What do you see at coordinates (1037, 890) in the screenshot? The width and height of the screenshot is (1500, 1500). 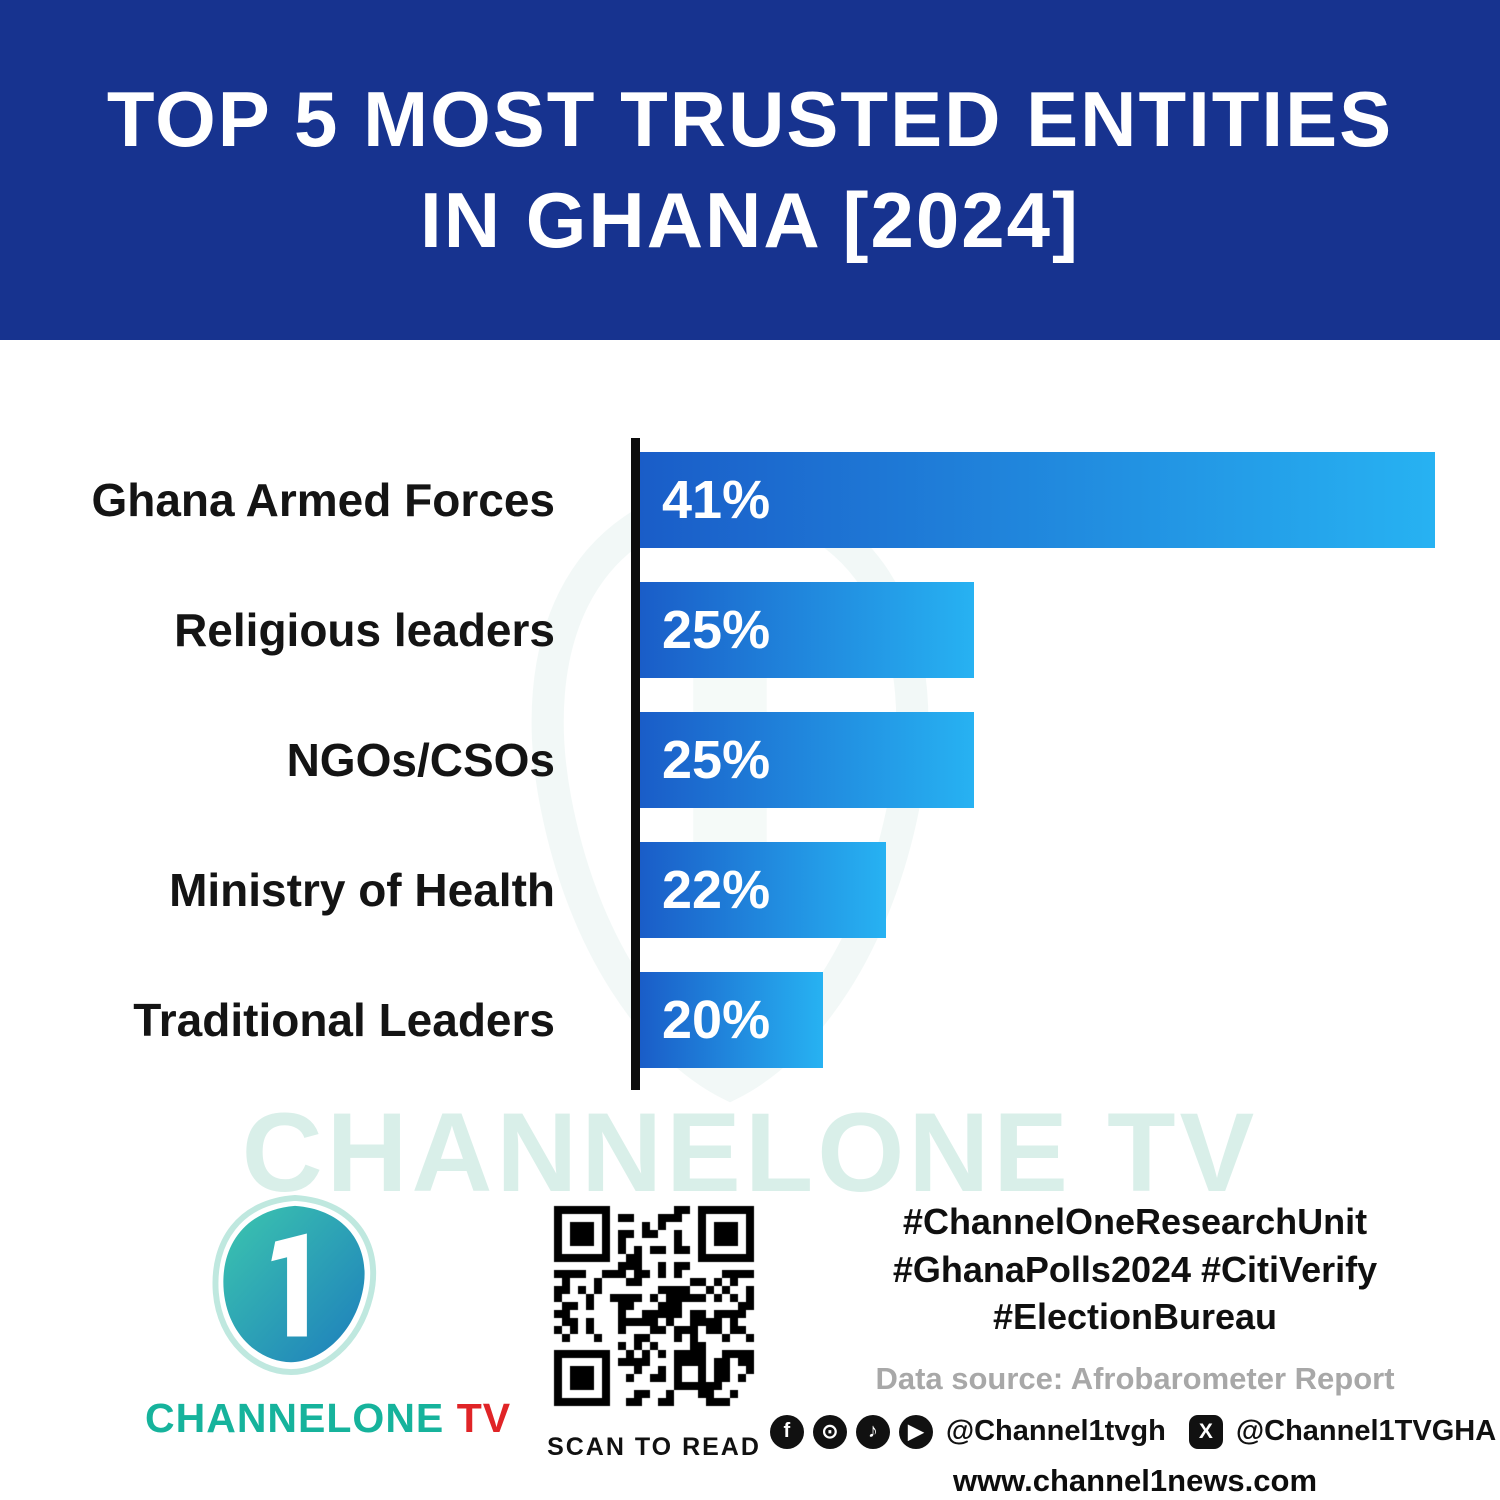 I see `bar-track: 22%` at bounding box center [1037, 890].